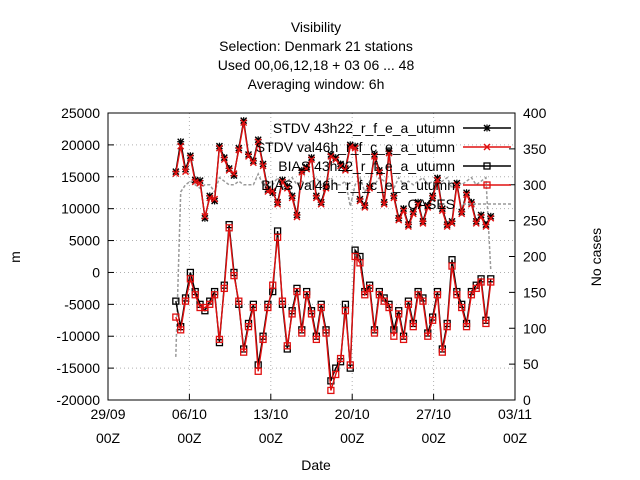 The width and height of the screenshot is (640, 480). I want to click on y-tick-label: 25000, so click(80, 113).